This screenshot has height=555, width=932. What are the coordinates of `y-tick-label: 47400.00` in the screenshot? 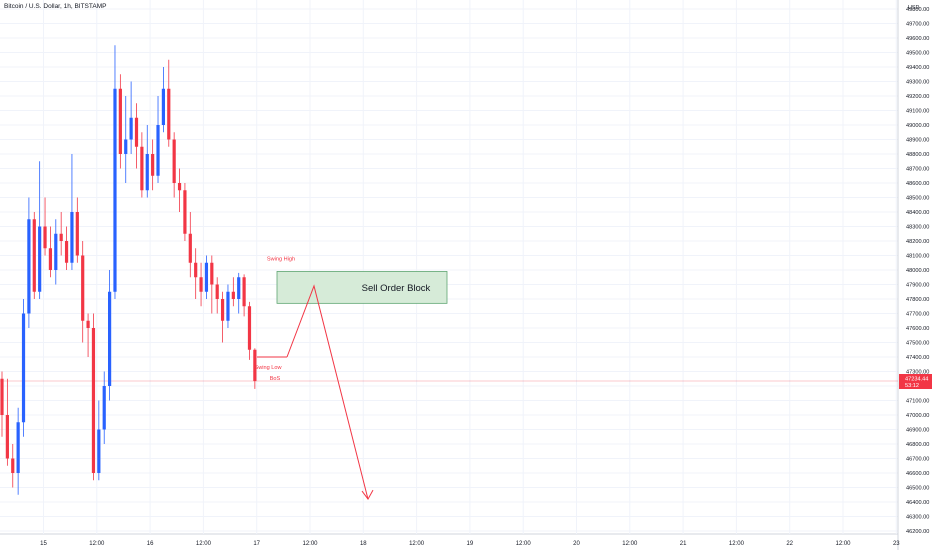 It's located at (917, 358).